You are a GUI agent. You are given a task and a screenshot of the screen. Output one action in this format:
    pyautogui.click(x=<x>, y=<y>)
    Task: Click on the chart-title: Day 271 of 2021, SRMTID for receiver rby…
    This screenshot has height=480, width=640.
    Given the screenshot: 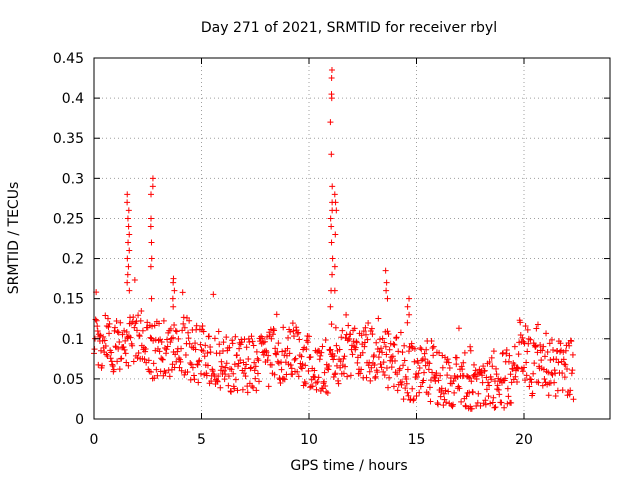 What is the action you would take?
    pyautogui.click(x=349, y=28)
    